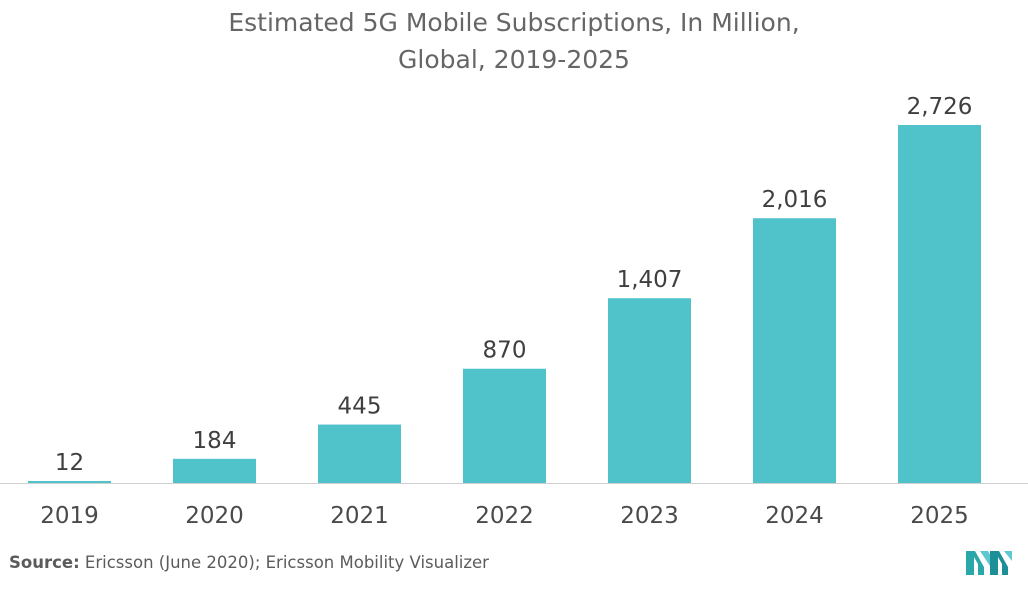  Describe the element at coordinates (214, 470) in the screenshot. I see `bar-2020` at that location.